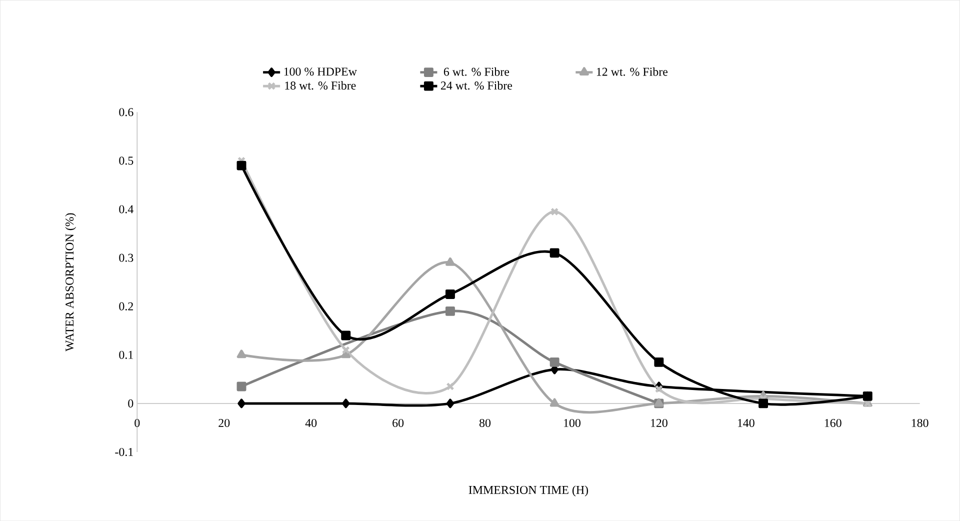 Image resolution: width=960 pixels, height=521 pixels. Describe the element at coordinates (920, 422) in the screenshot. I see `x-tick-label: 180` at that location.